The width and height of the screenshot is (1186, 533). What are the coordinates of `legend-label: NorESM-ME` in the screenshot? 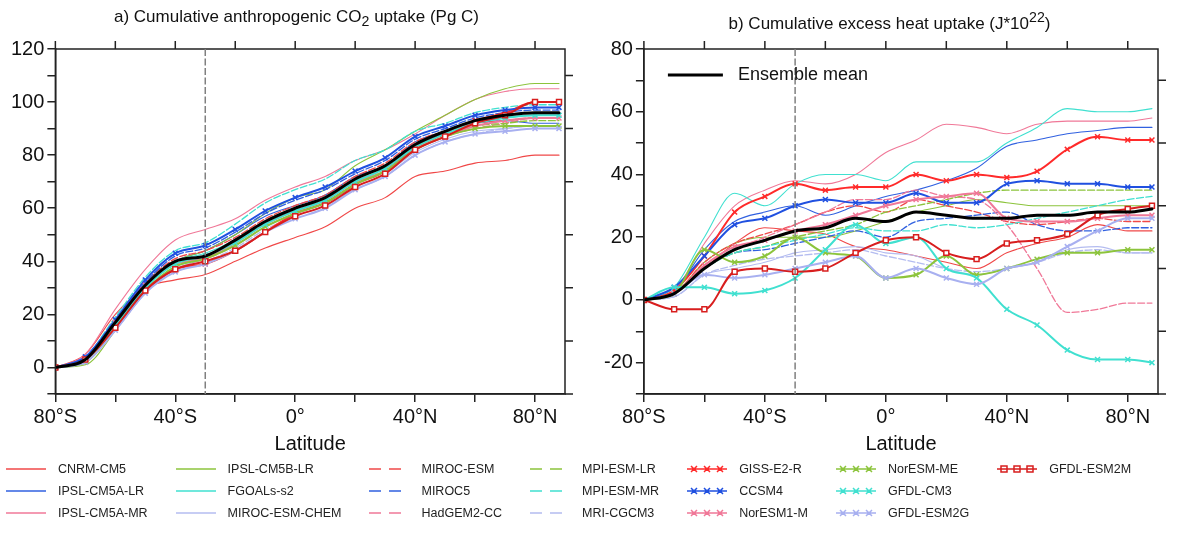 It's located at (923, 469).